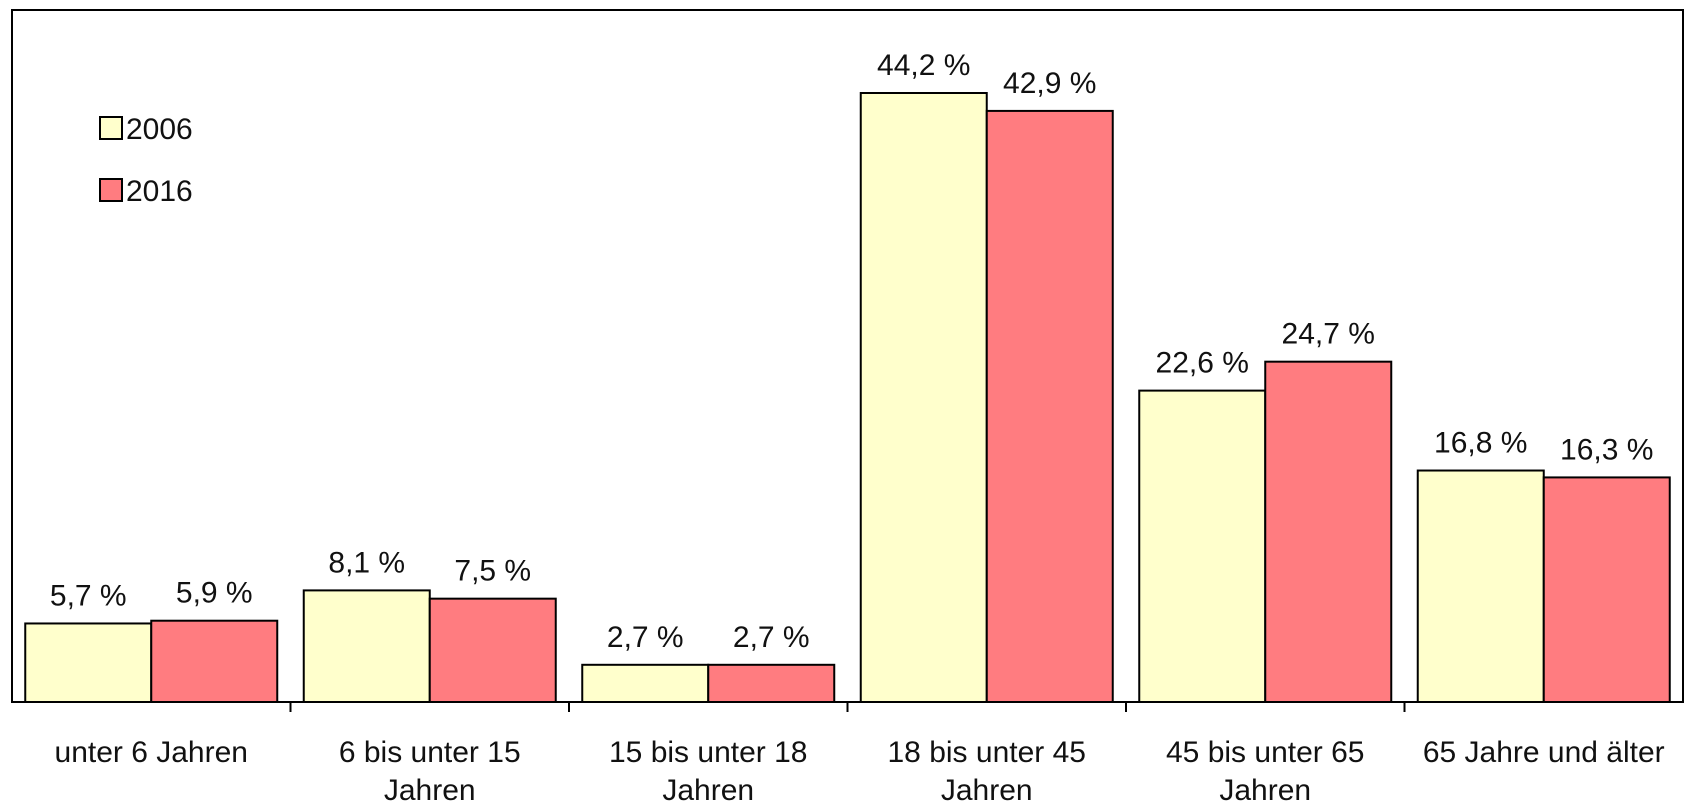  I want to click on legend-label-2006: 2006, so click(159, 129).